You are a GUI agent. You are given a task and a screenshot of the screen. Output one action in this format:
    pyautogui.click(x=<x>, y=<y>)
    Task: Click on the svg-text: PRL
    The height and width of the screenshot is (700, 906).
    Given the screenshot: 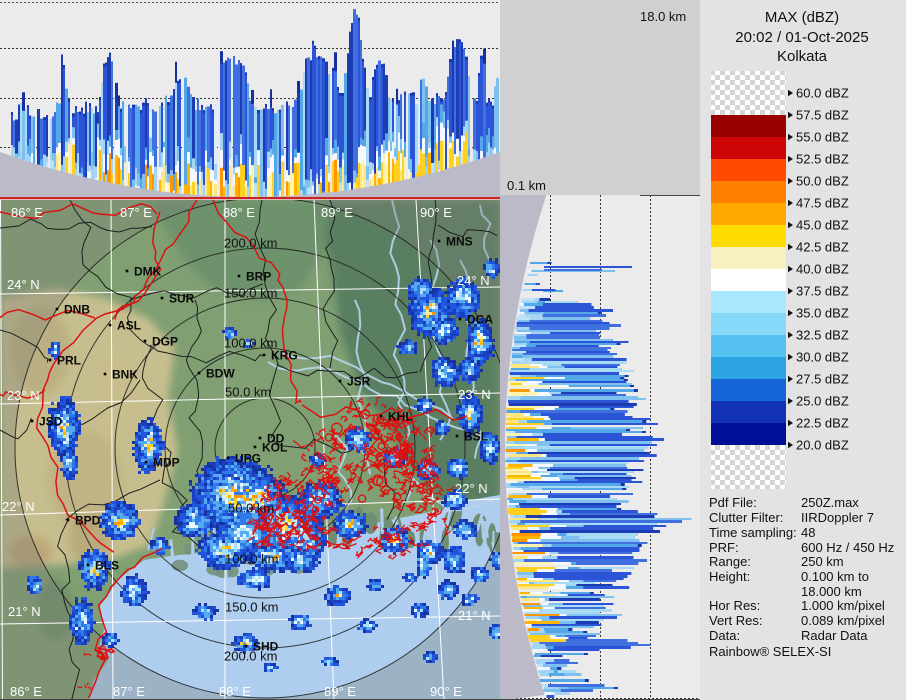 What is the action you would take?
    pyautogui.click(x=69, y=361)
    